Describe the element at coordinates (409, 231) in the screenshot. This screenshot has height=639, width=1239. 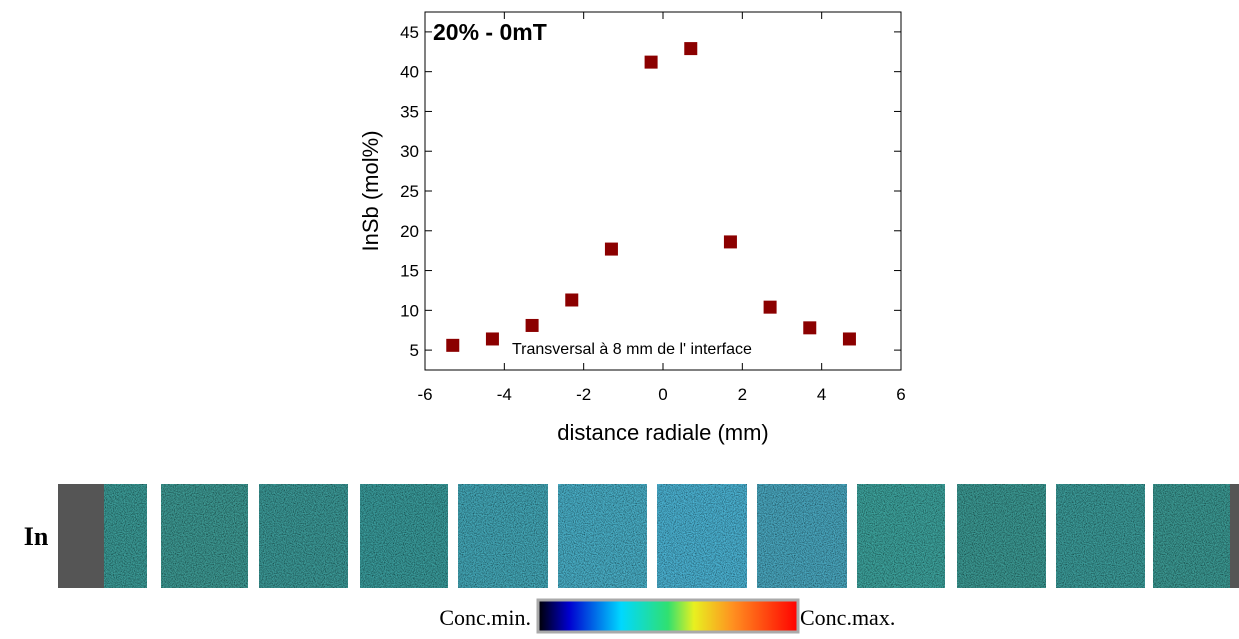
I see `y-tick-label: 20` at that location.